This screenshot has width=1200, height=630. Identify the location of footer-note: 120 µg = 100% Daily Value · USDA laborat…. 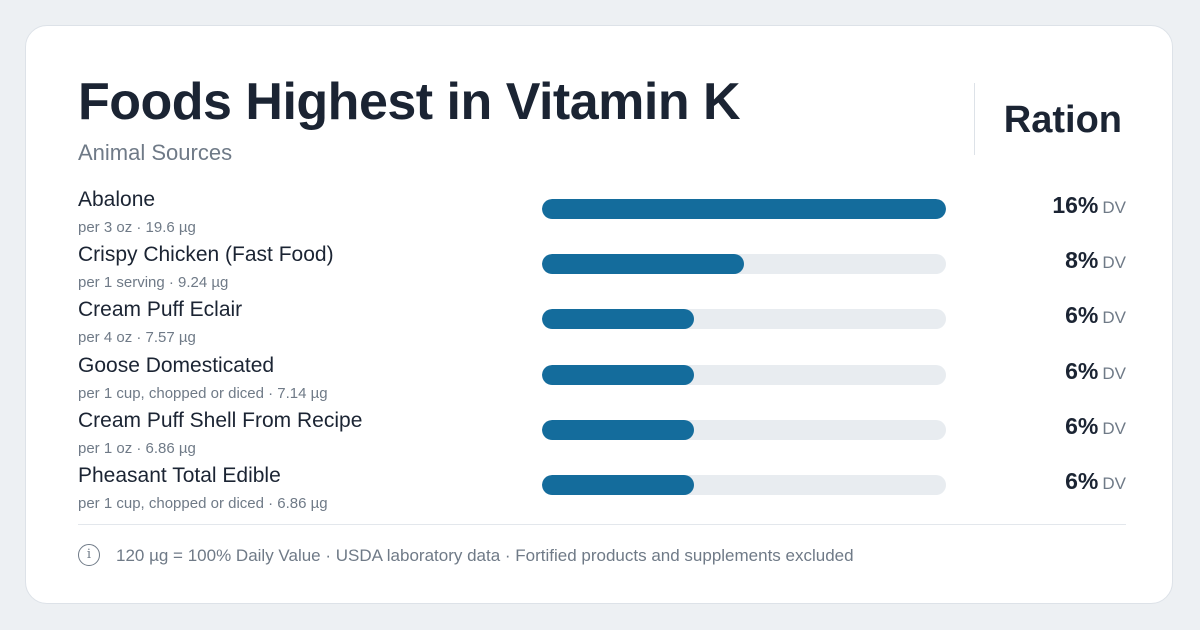
(485, 555).